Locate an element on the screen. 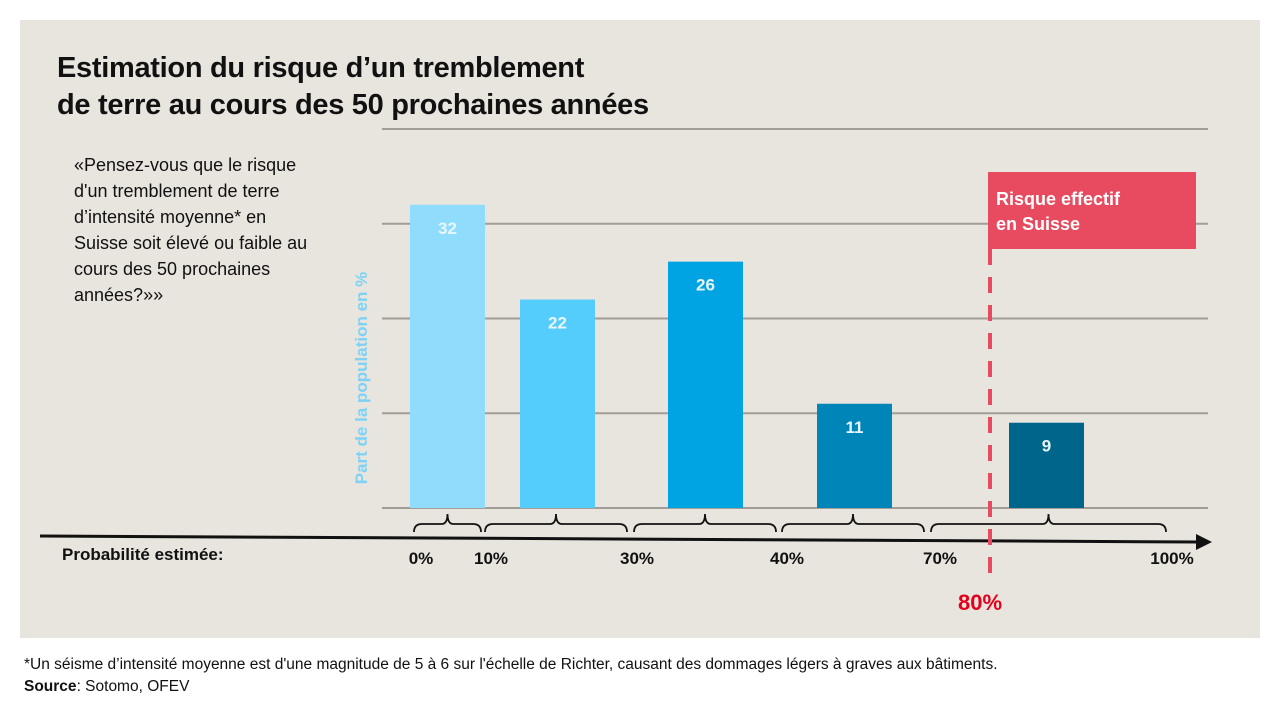 This screenshot has width=1280, height=720. y-axis-label: Part de la population en % is located at coordinates (361, 378).